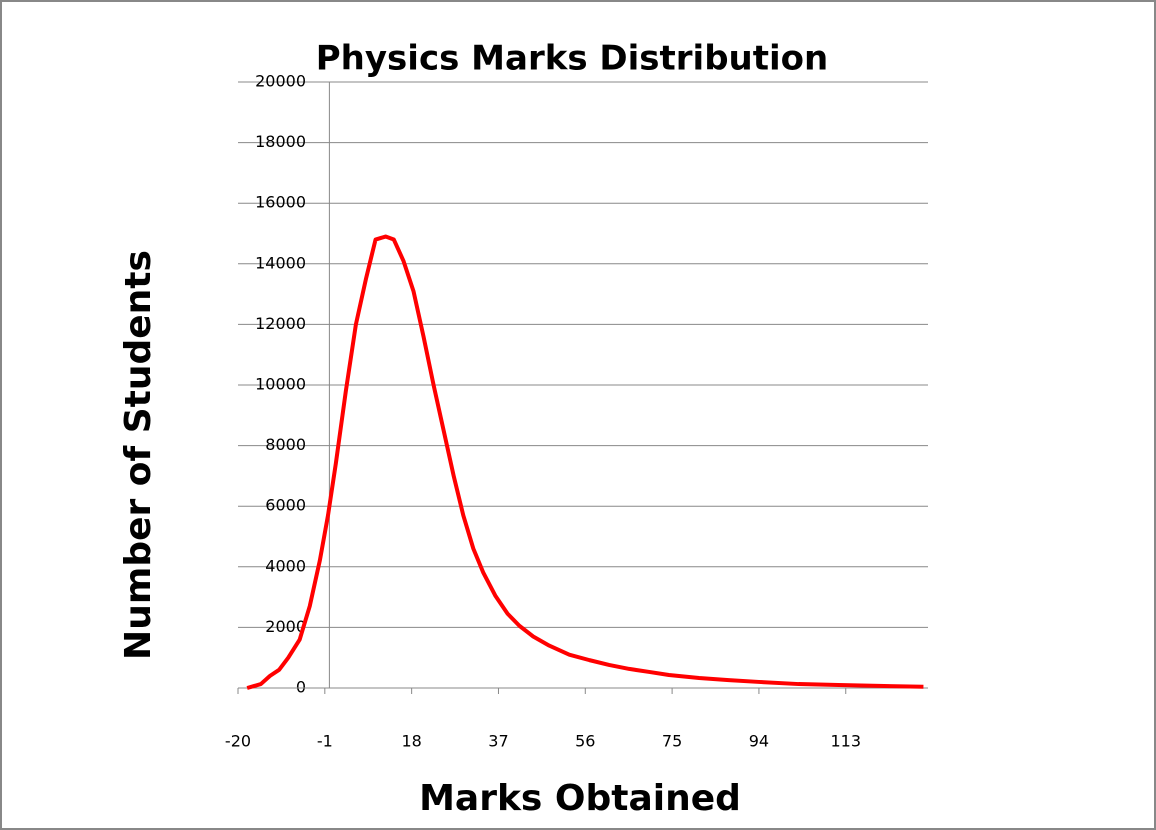  Describe the element at coordinates (301, 687) in the screenshot. I see `y-tick-label: 0` at that location.